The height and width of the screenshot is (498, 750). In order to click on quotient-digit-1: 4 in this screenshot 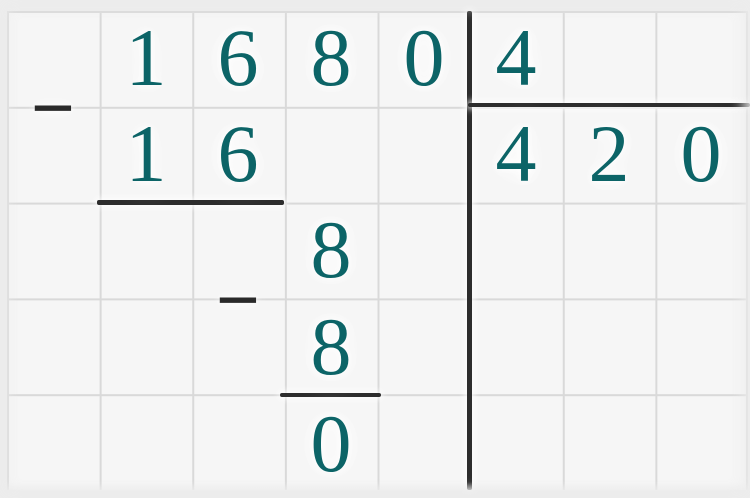, I will do `click(516, 153)`.